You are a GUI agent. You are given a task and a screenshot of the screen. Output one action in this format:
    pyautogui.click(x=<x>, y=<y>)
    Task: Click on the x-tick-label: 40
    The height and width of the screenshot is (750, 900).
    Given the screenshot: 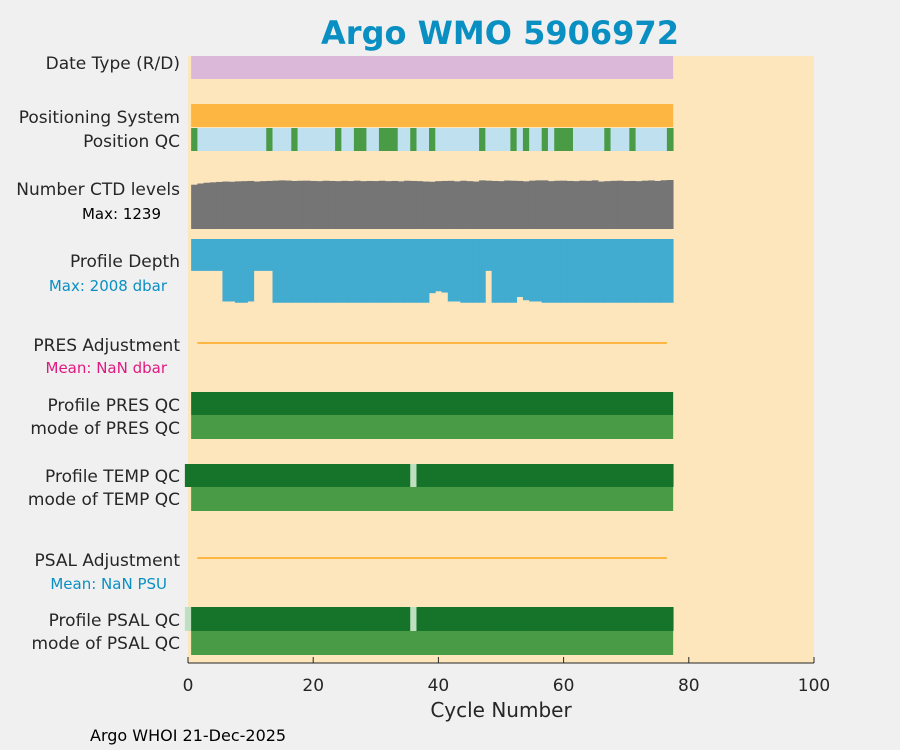 What is the action you would take?
    pyautogui.click(x=439, y=686)
    